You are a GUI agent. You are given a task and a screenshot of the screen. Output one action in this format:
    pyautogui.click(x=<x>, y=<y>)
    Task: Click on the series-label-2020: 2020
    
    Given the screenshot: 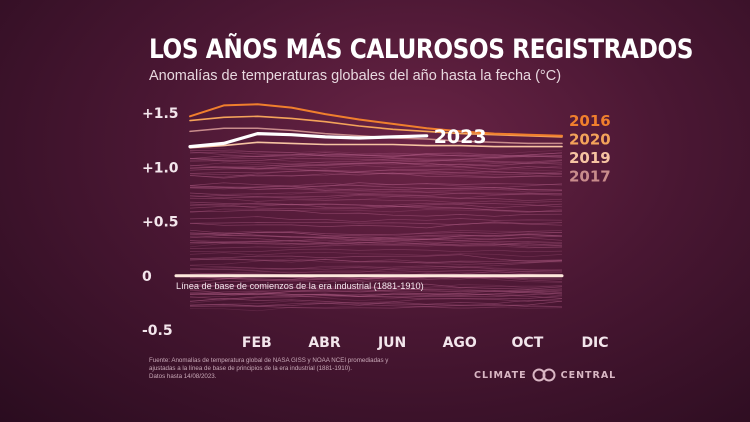 What is the action you would take?
    pyautogui.click(x=590, y=140)
    